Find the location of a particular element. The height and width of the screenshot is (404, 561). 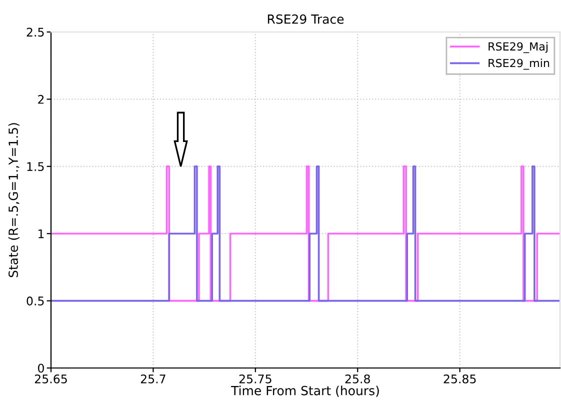

x-tick-label: 25.75 is located at coordinates (255, 379).